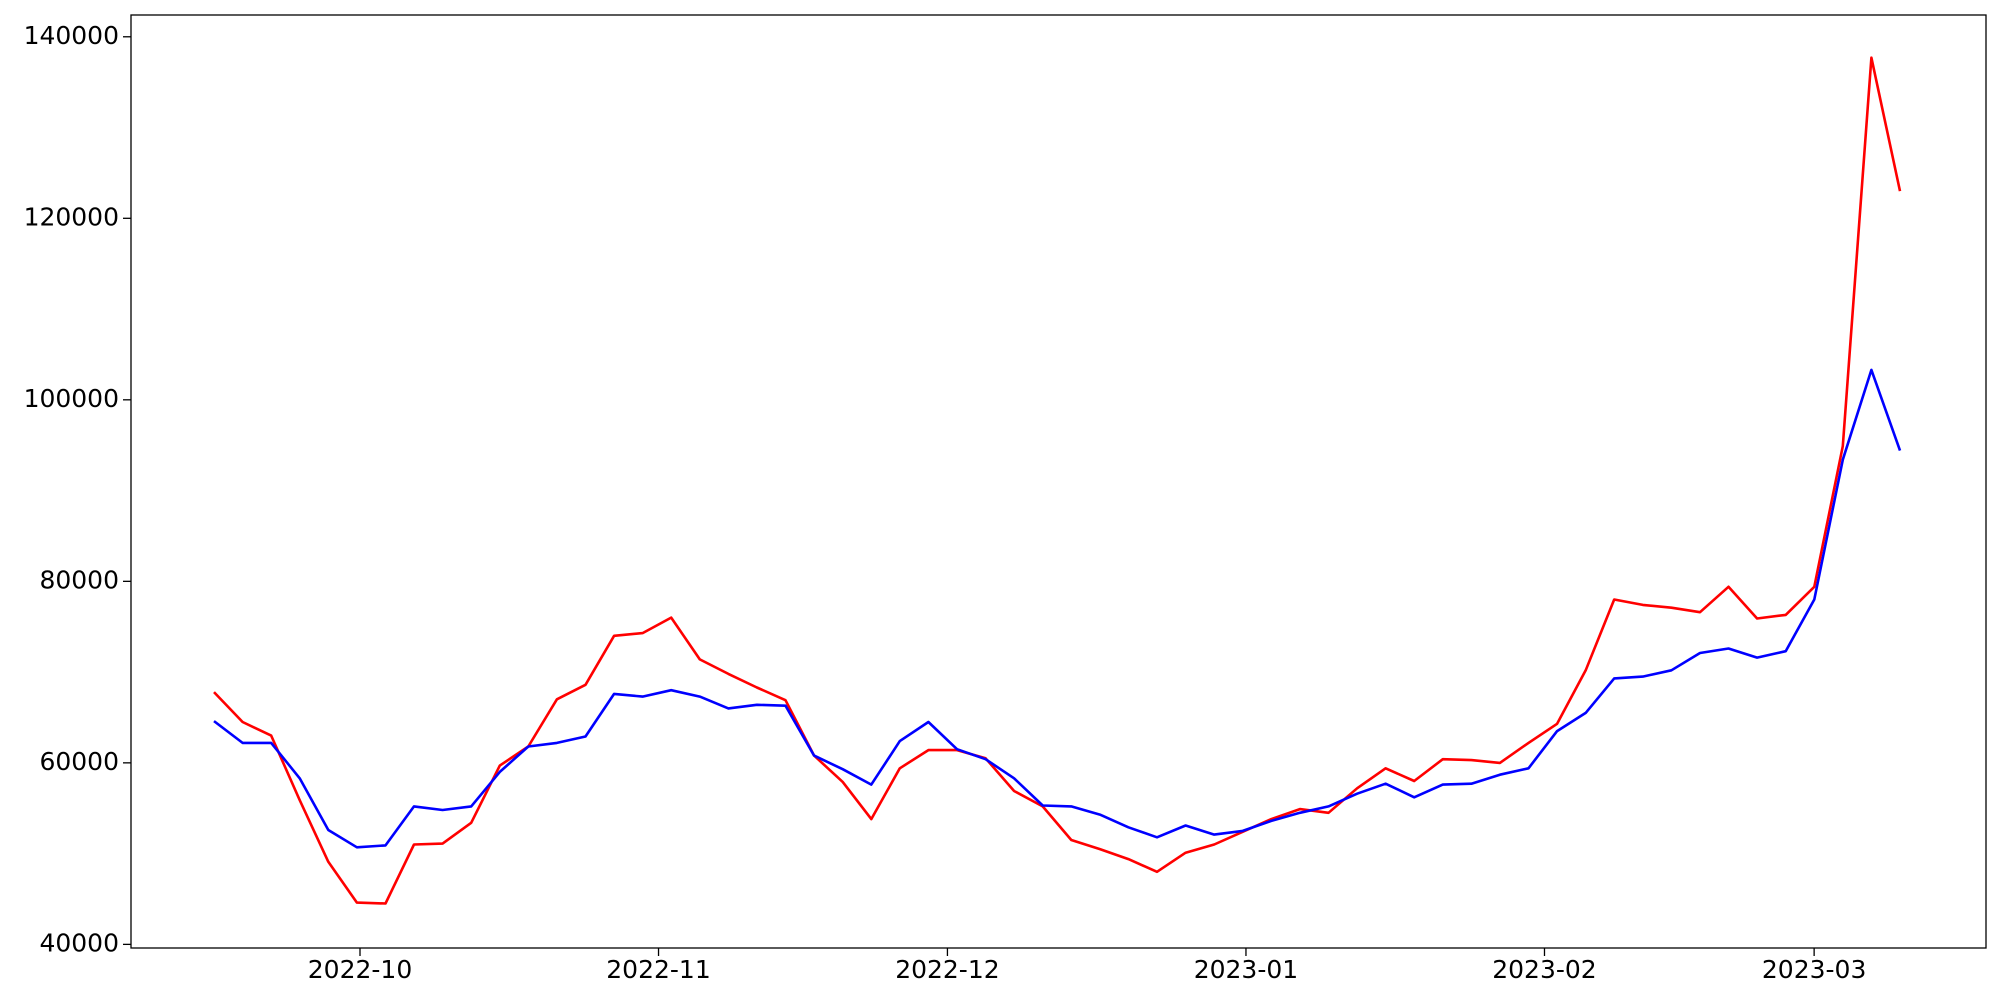 This screenshot has width=2000, height=1000. Describe the element at coordinates (79, 942) in the screenshot. I see `y-tick-label: 40000` at that location.